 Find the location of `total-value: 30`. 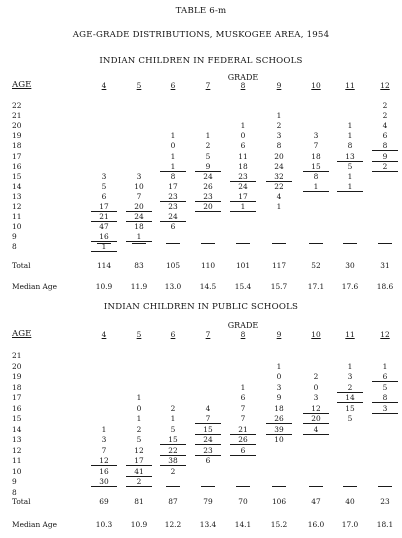

total-value: 30 is located at coordinates (350, 265).